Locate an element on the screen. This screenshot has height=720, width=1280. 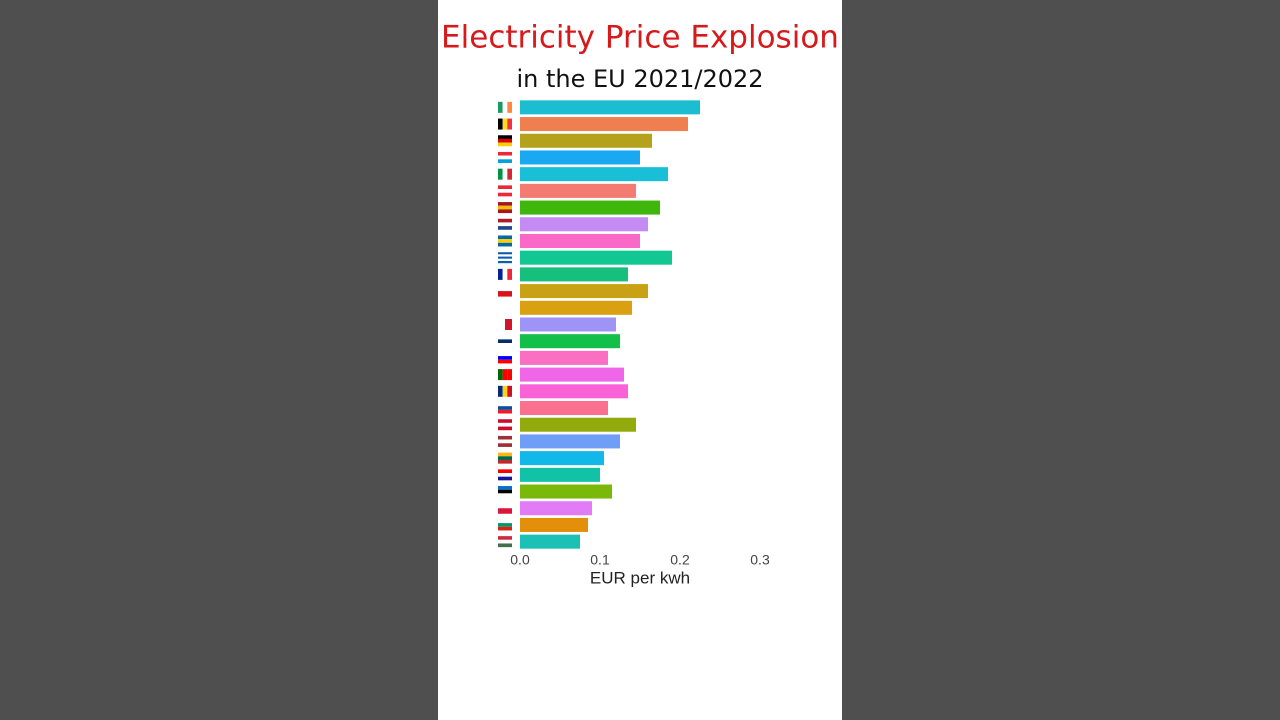
x-tick-label: 0.0 is located at coordinates (520, 560).